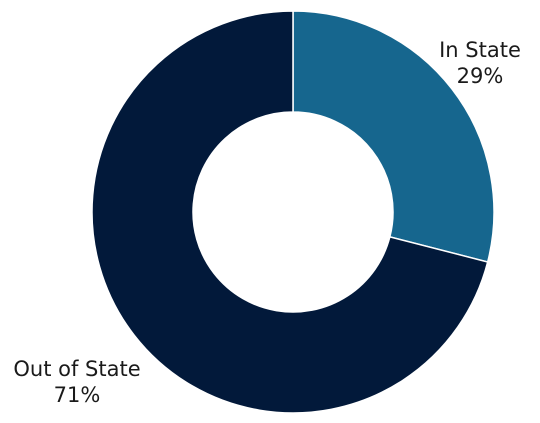 This screenshot has width=540, height=423. Describe the element at coordinates (76, 382) in the screenshot. I see `label-out-of-state: Out of State 71%` at that location.